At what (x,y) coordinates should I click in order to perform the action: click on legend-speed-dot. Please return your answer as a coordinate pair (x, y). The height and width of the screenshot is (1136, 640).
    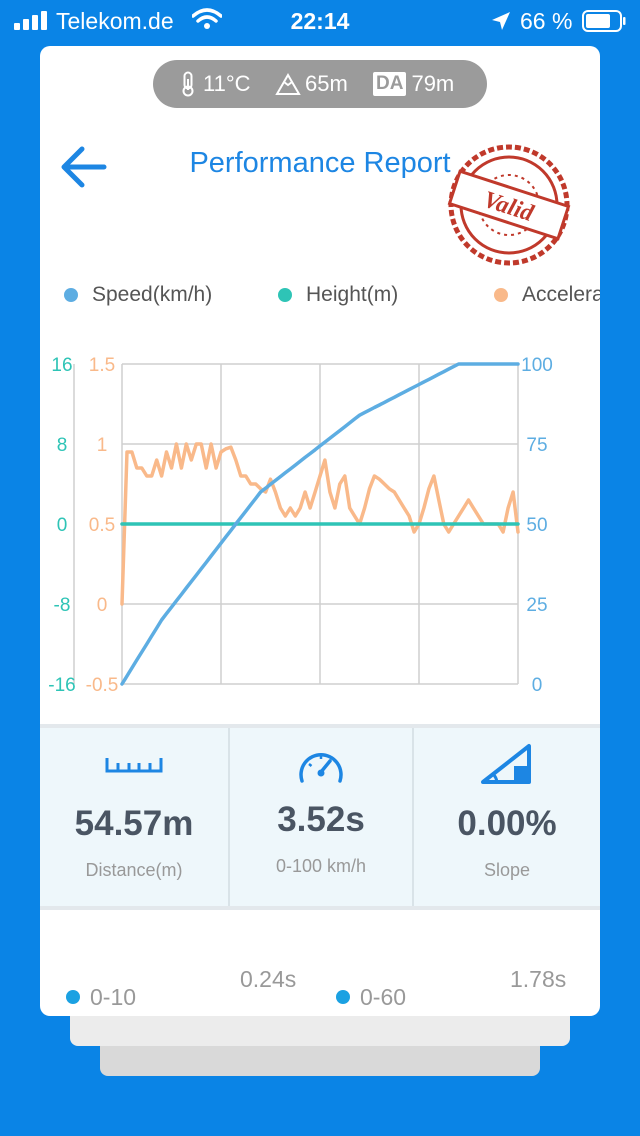
    Looking at the image, I should click on (71, 295).